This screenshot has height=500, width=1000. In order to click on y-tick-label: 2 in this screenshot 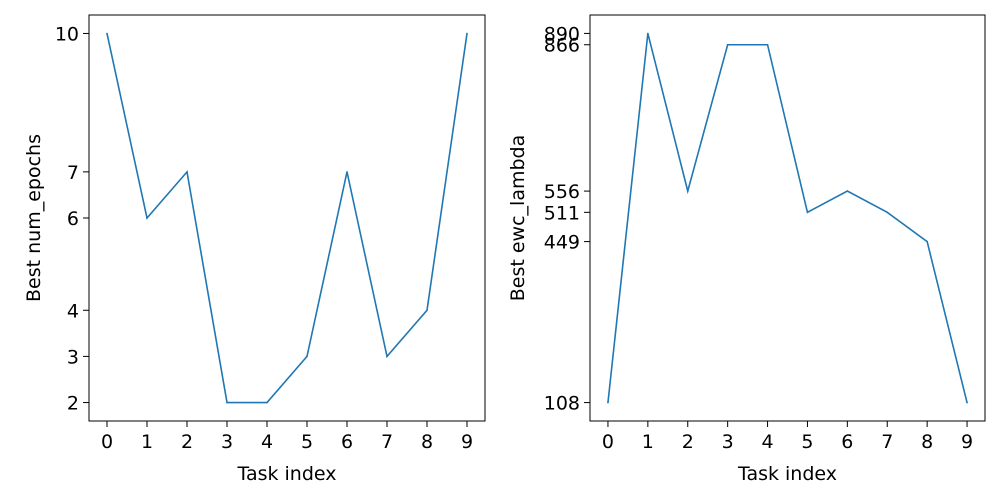, I will do `click(73, 404)`.